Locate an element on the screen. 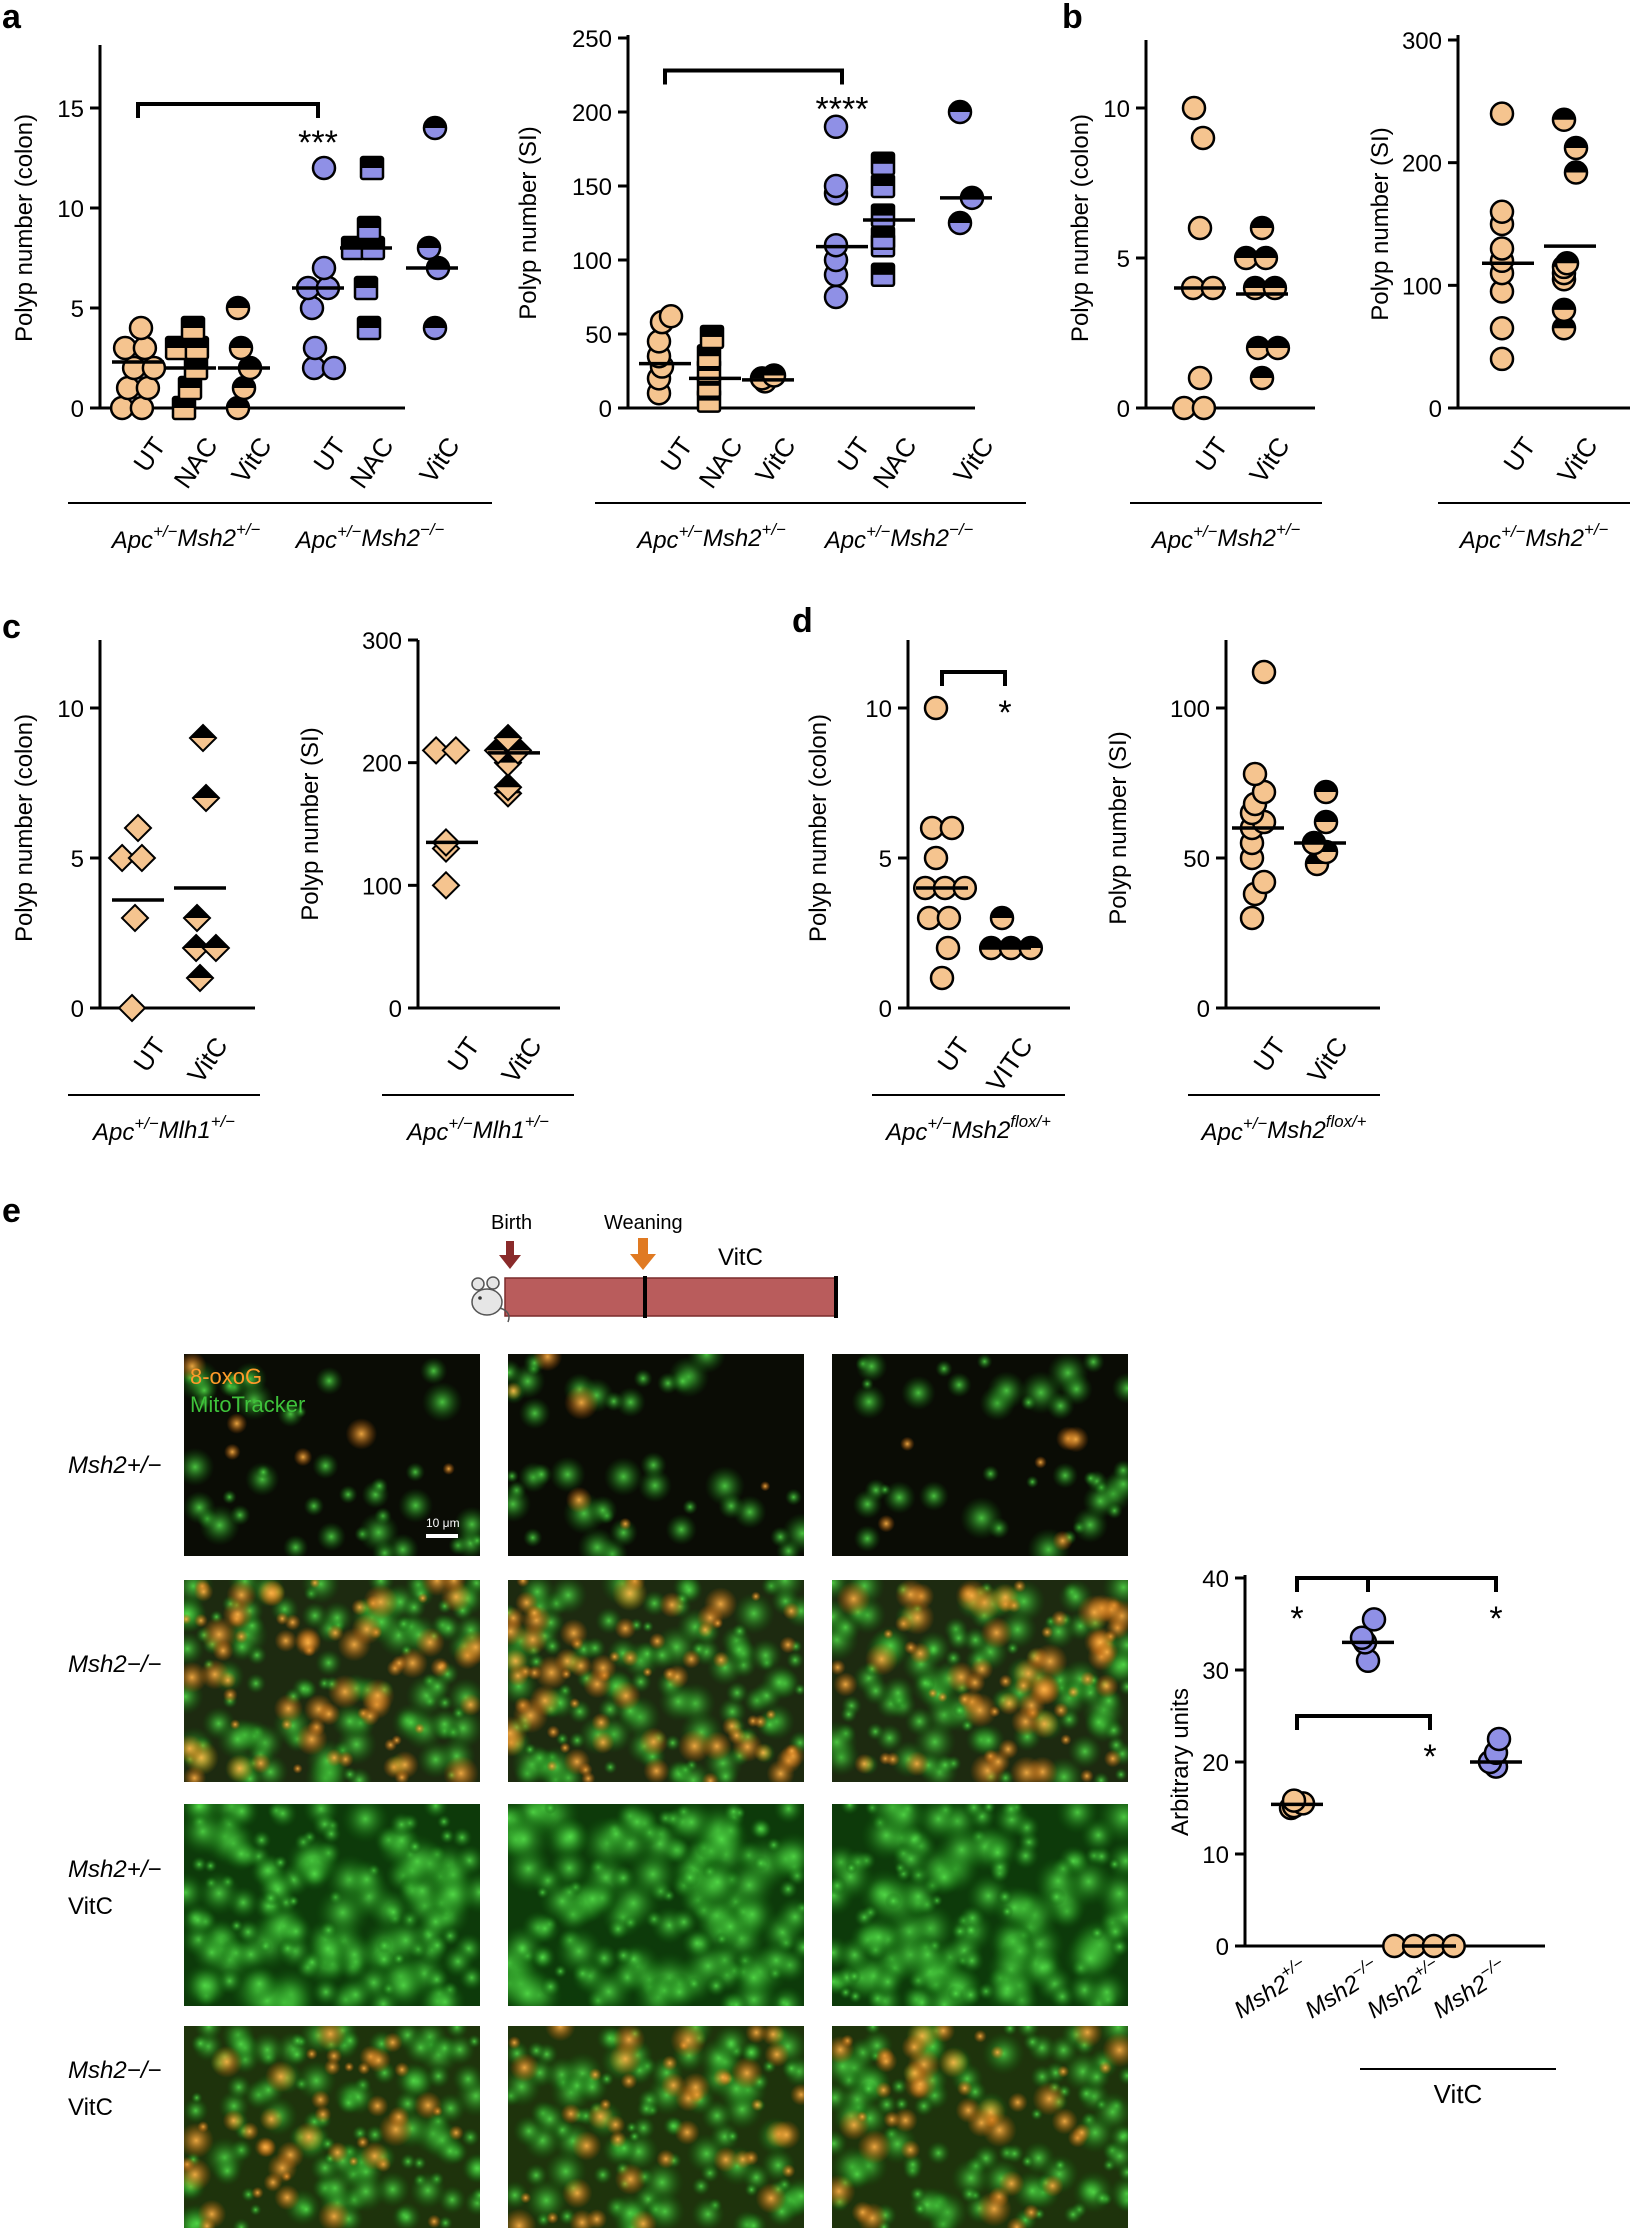 Image resolution: width=1644 pixels, height=2231 pixels. category-label: NAC is located at coordinates (895, 463).